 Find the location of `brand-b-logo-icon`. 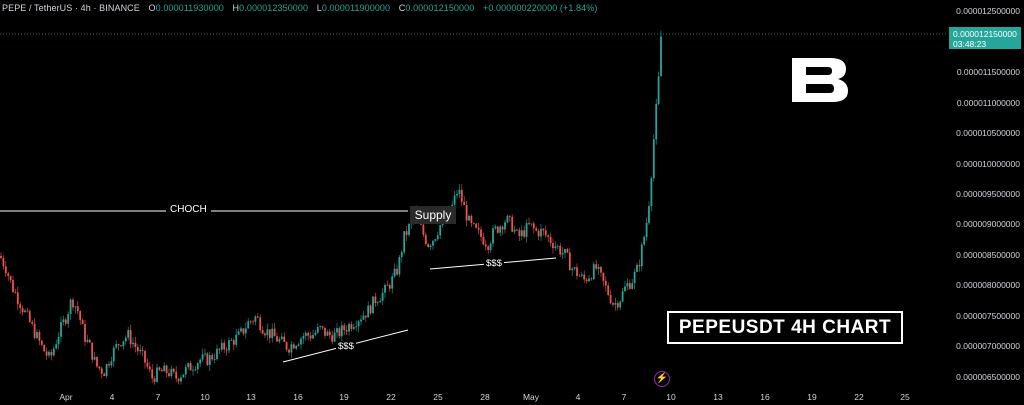

brand-b-logo-icon is located at coordinates (820, 80).